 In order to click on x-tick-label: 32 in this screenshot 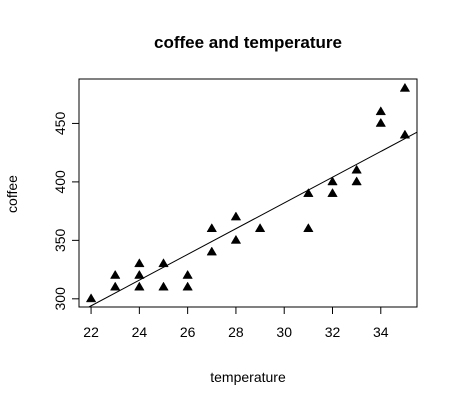, I will do `click(333, 332)`.